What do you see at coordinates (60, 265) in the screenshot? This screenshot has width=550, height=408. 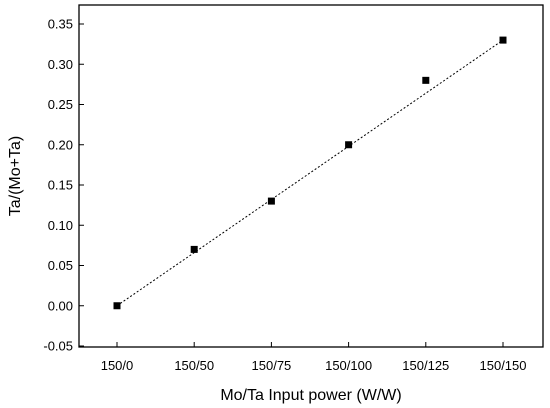 I see `y-tick-label: 0.05` at bounding box center [60, 265].